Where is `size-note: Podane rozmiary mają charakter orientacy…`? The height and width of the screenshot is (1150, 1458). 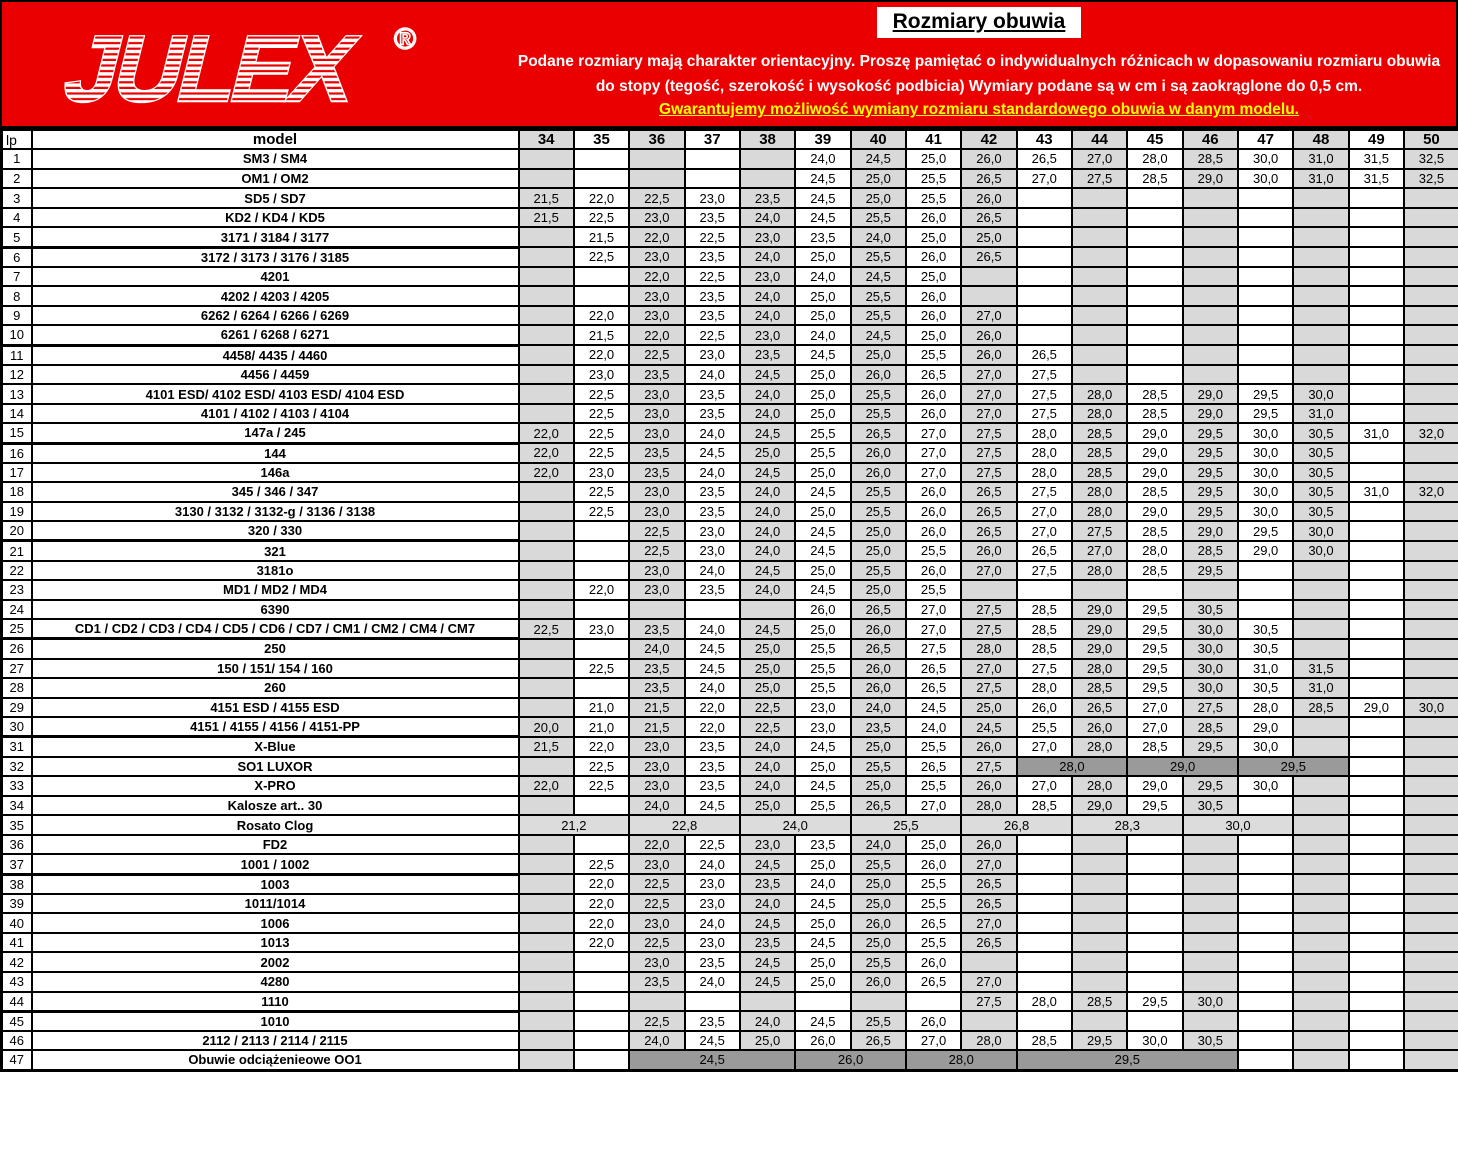 size-note: Podane rozmiary mają charakter orientacy… is located at coordinates (979, 74).